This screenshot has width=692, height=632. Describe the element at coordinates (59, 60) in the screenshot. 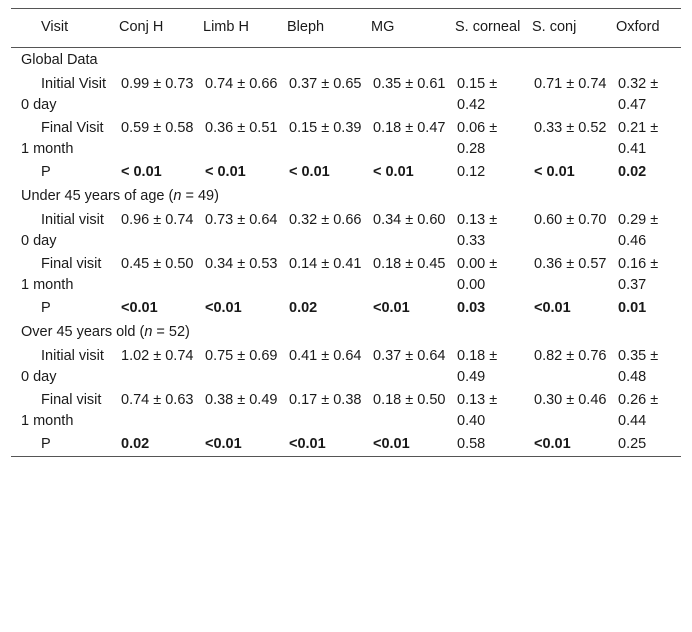

I see `section-title-text: Global Data` at that location.